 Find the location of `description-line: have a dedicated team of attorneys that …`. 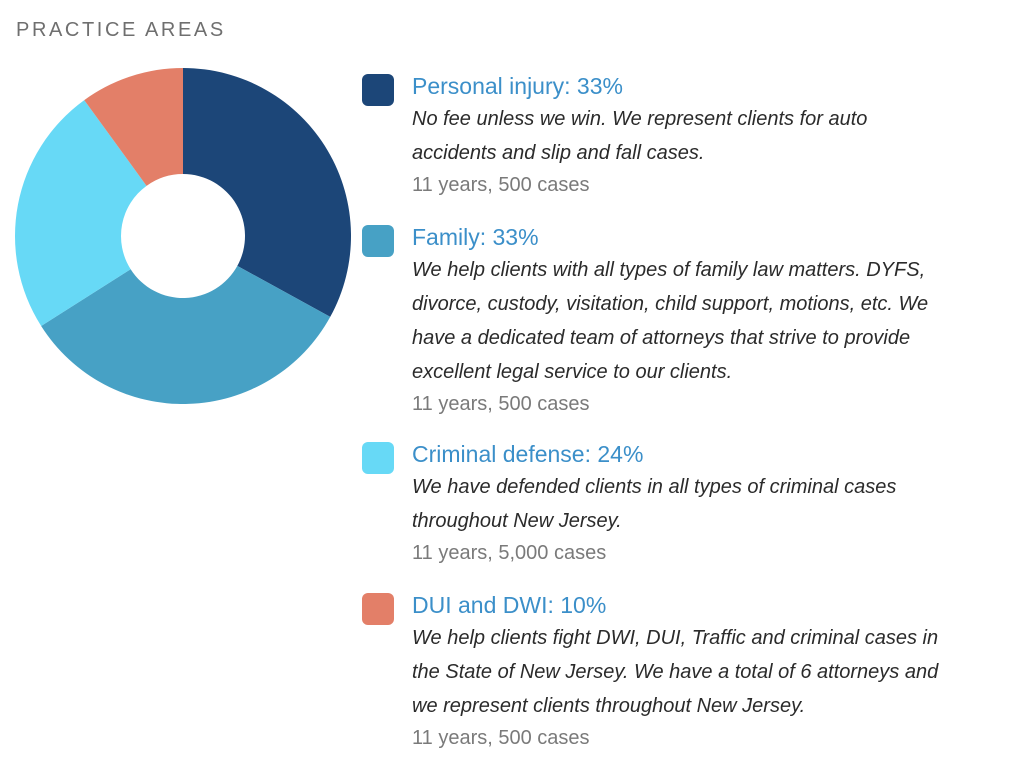

description-line: have a dedicated team of attorneys that … is located at coordinates (661, 338).